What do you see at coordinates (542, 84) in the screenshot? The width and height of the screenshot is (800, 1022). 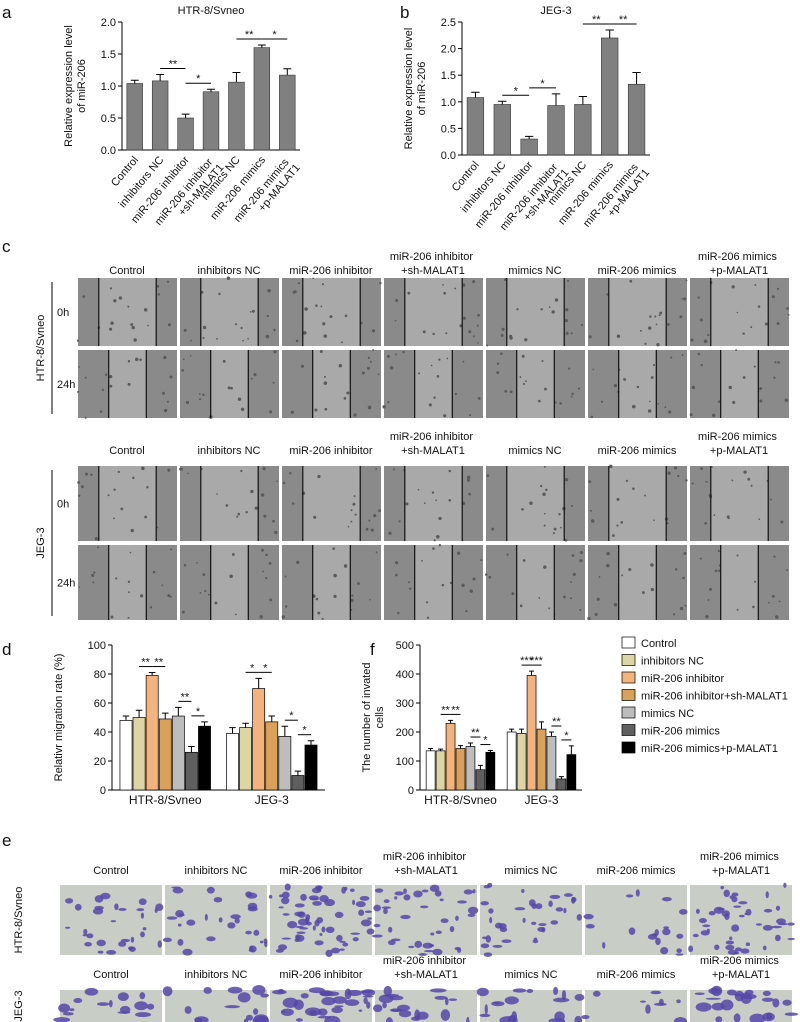 I see `significance-label: *` at bounding box center [542, 84].